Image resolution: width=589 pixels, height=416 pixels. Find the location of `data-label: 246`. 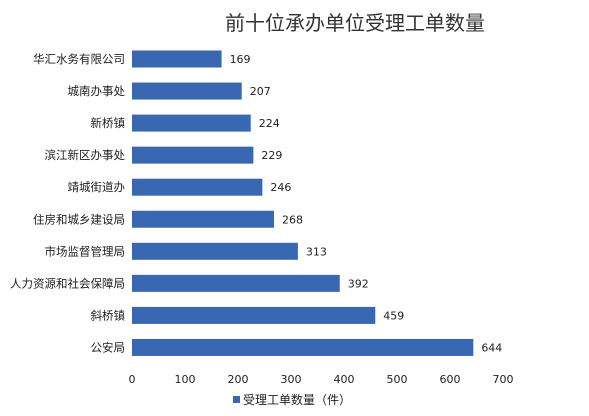

data-label: 246 is located at coordinates (280, 187).